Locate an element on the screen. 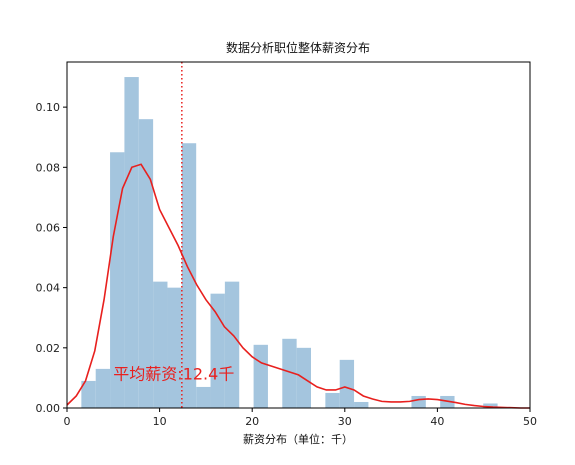  x-axis-label: 薪资分布（单位：千） is located at coordinates (298, 439).